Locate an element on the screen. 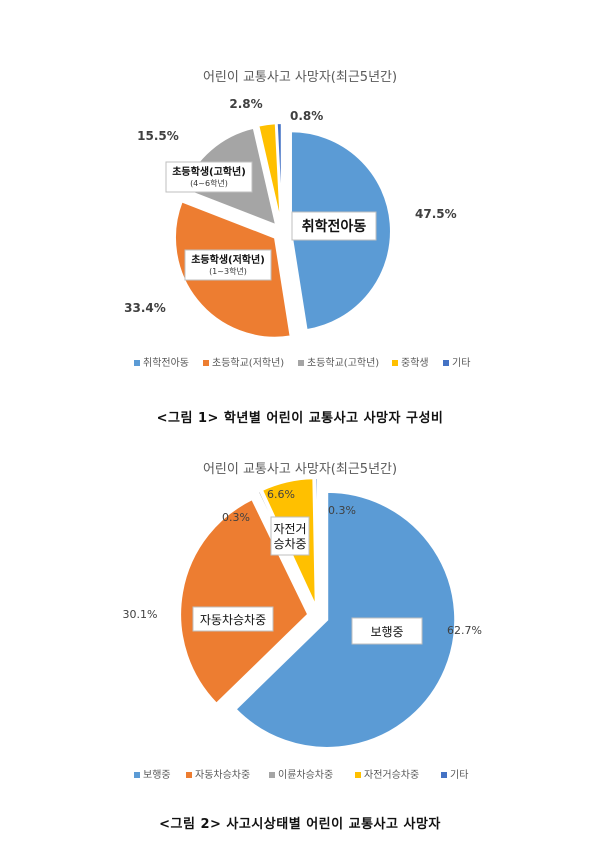 The height and width of the screenshot is (848, 600). legend-item: 자동차승차중 is located at coordinates (218, 775).